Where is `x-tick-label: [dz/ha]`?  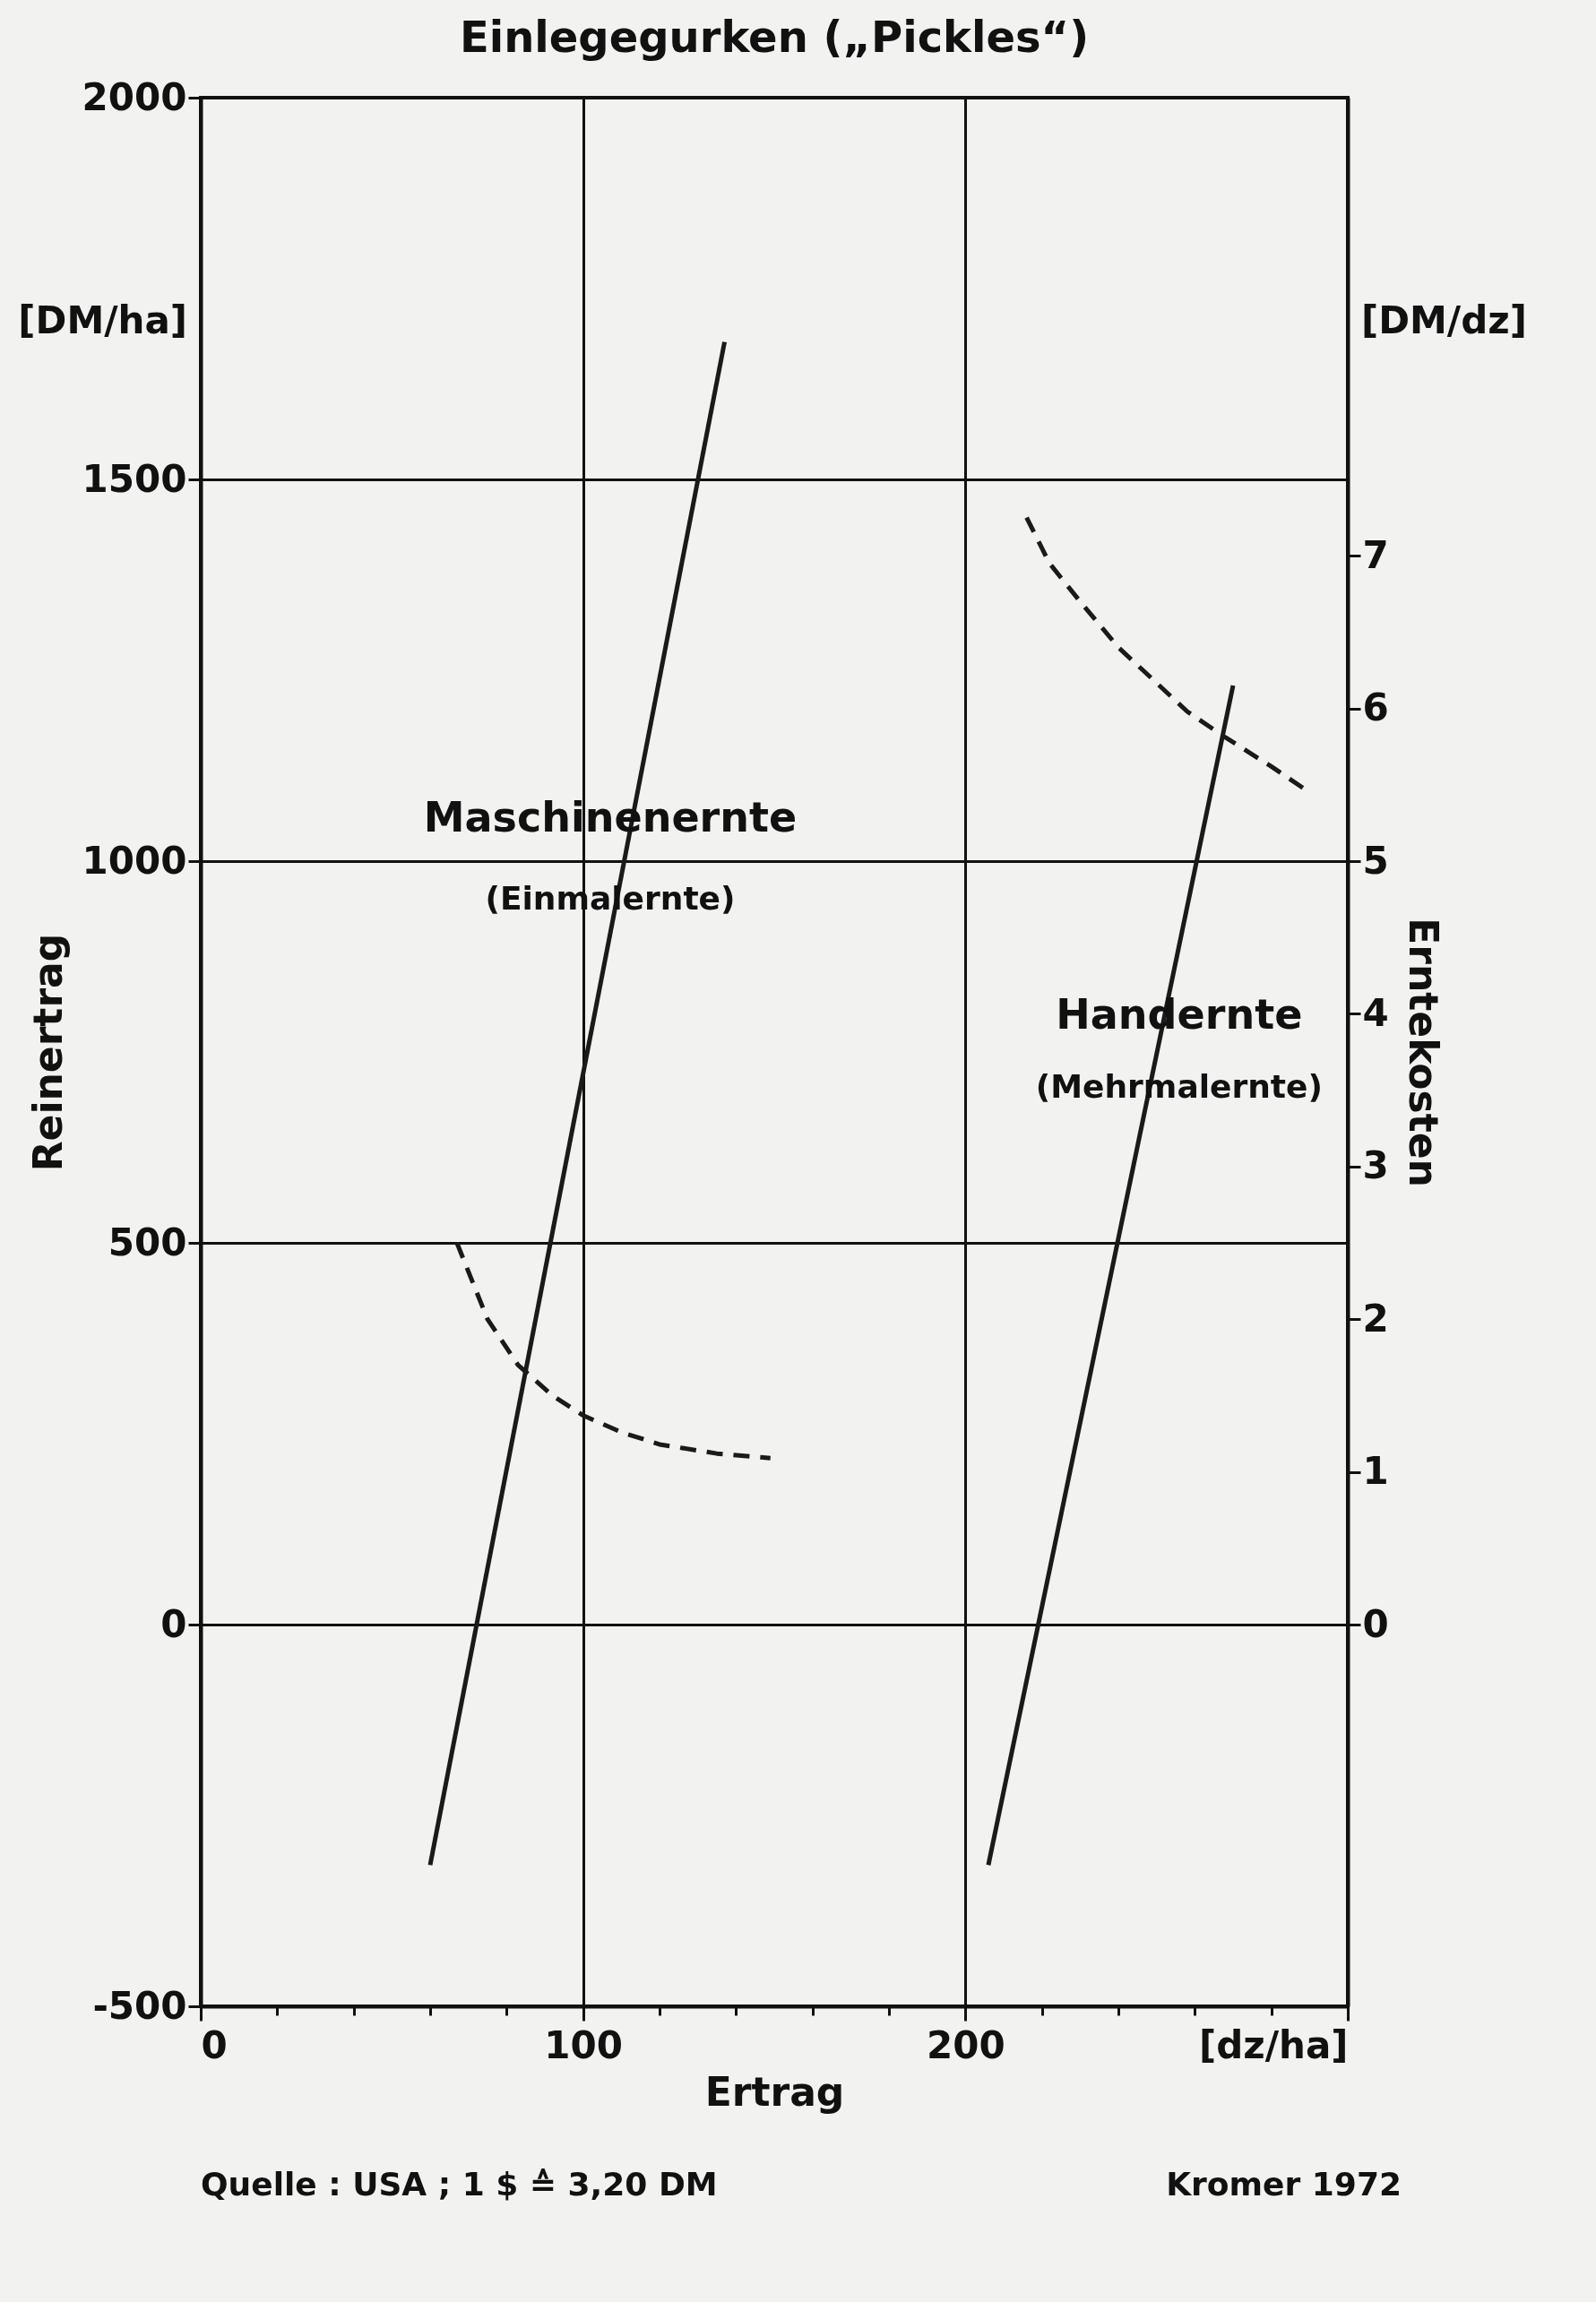
x-tick-label: [dz/ha] is located at coordinates (1274, 2045).